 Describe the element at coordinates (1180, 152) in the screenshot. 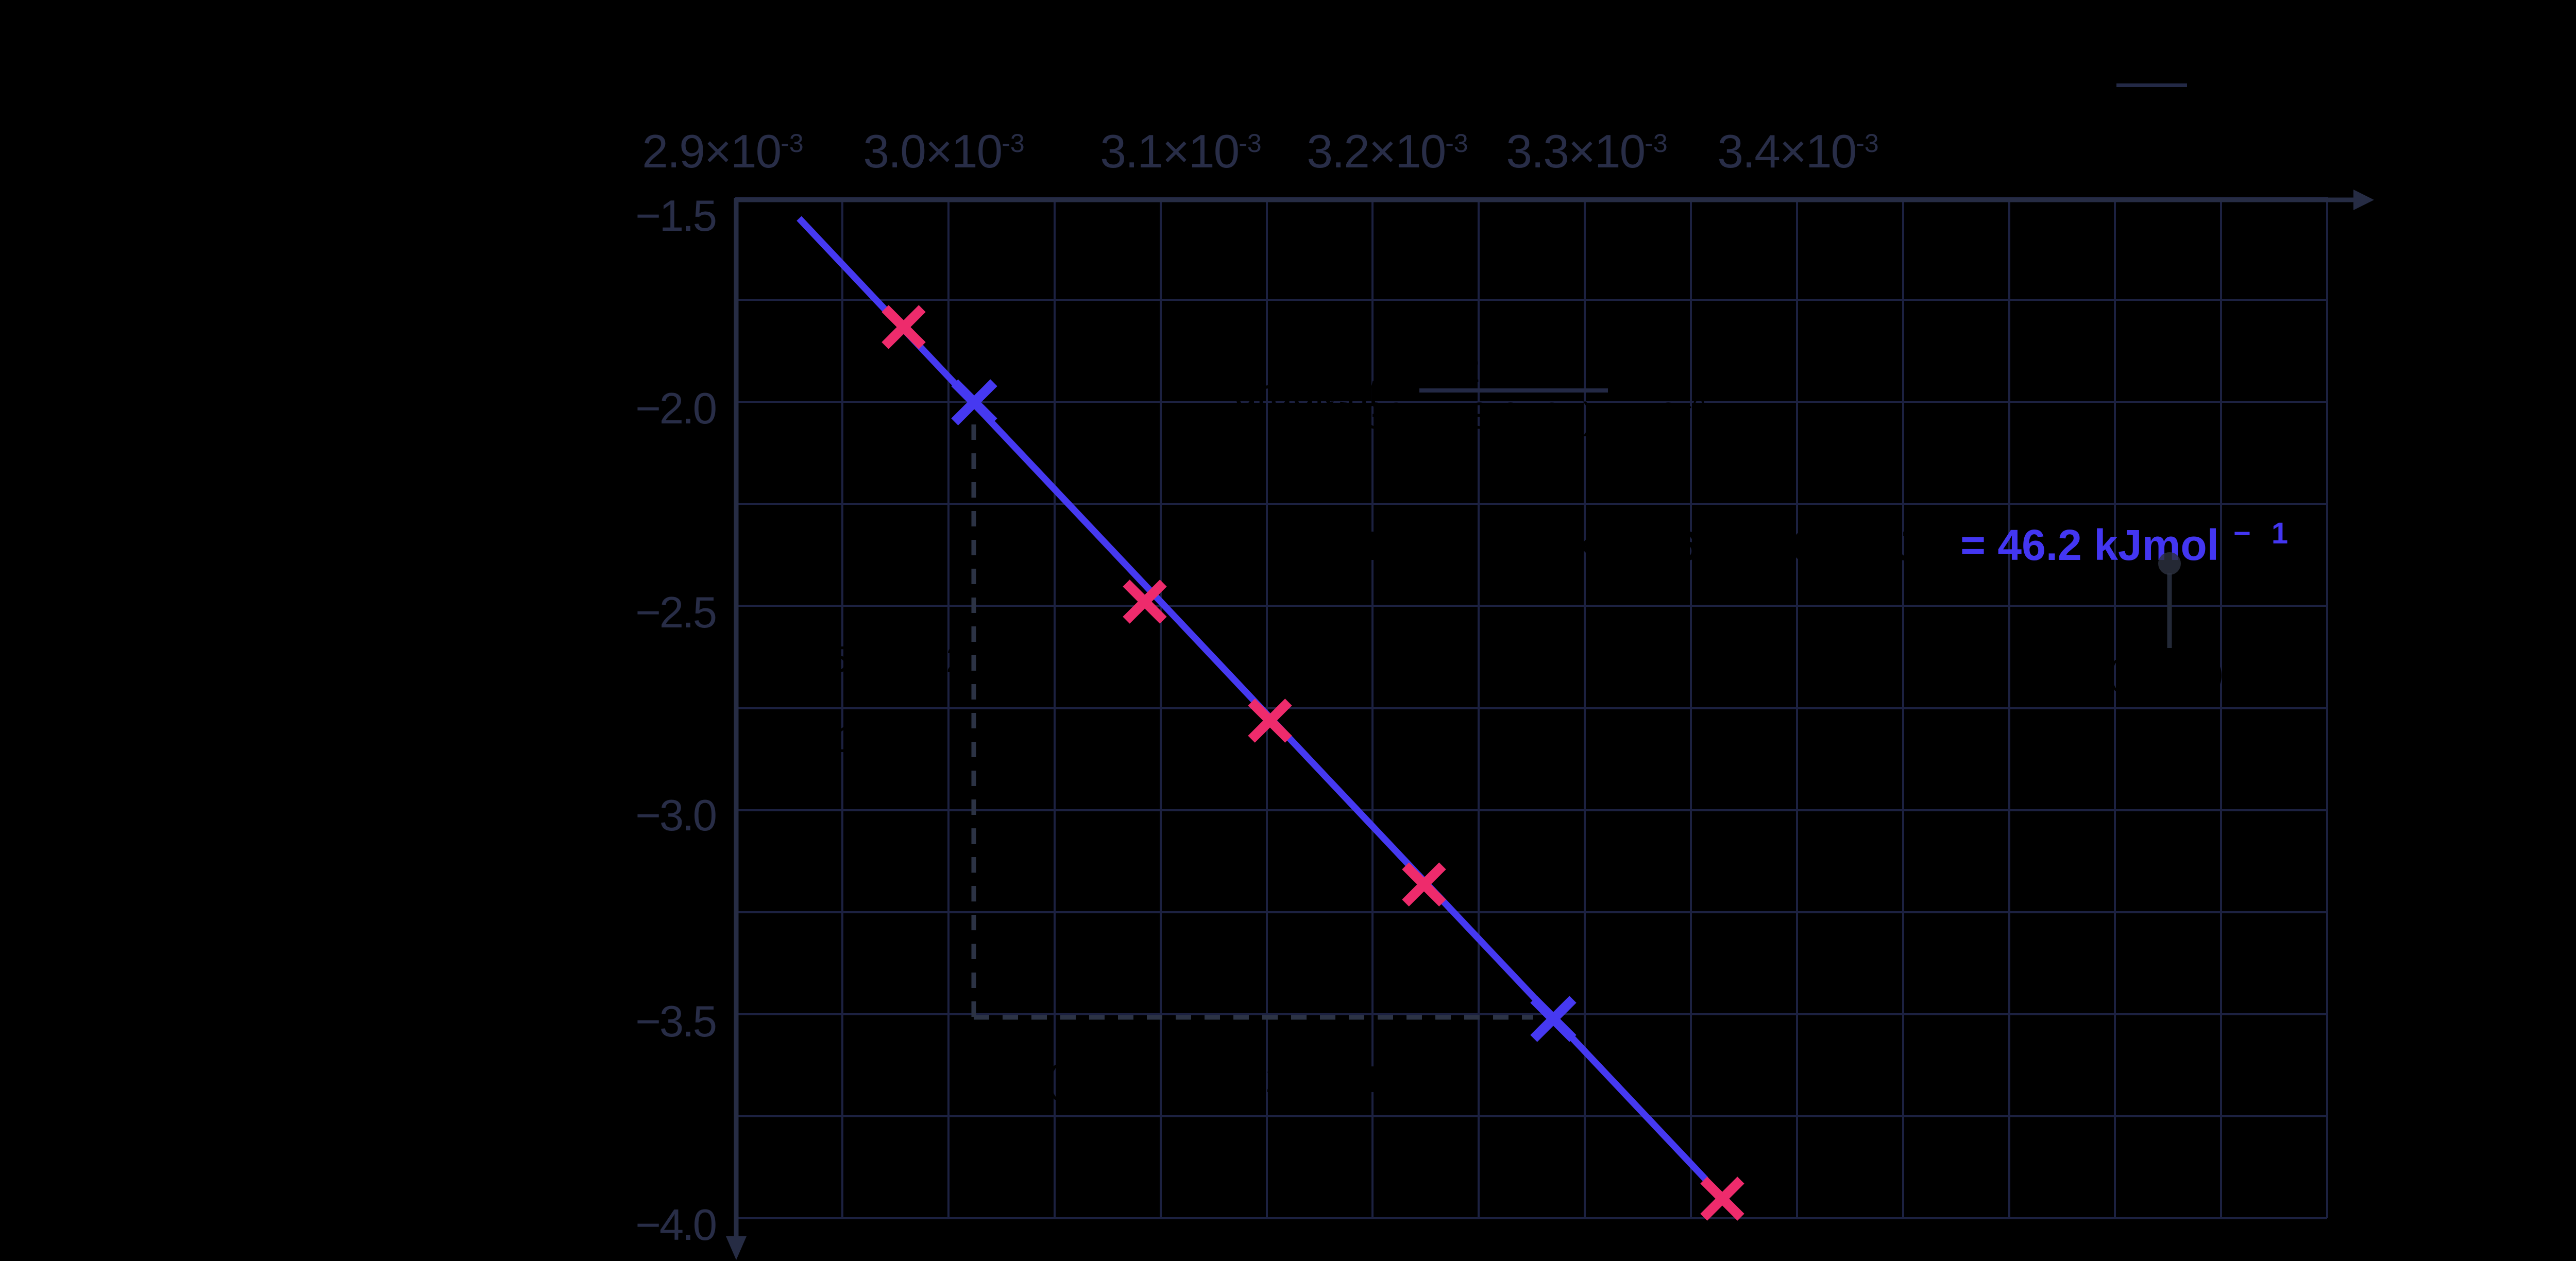

I see `svg-text: 3.1×10⁻³` at that location.